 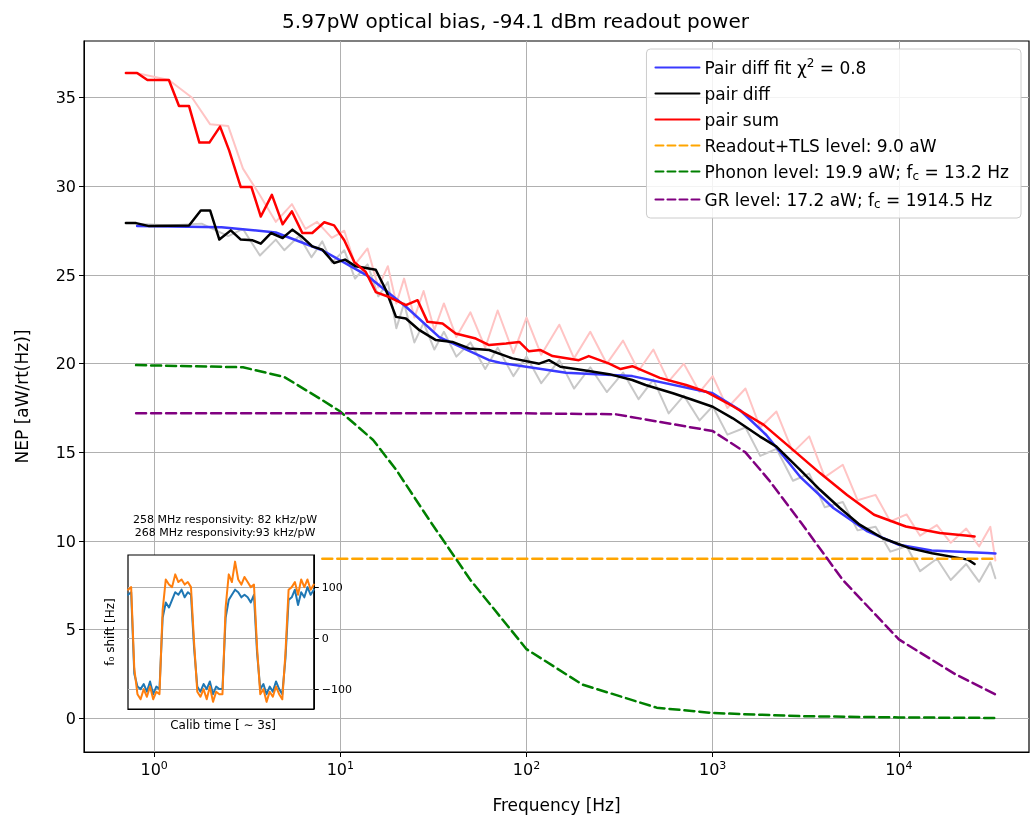 What do you see at coordinates (741, 119) in the screenshot?
I see `legend-label: pair sum` at bounding box center [741, 119].